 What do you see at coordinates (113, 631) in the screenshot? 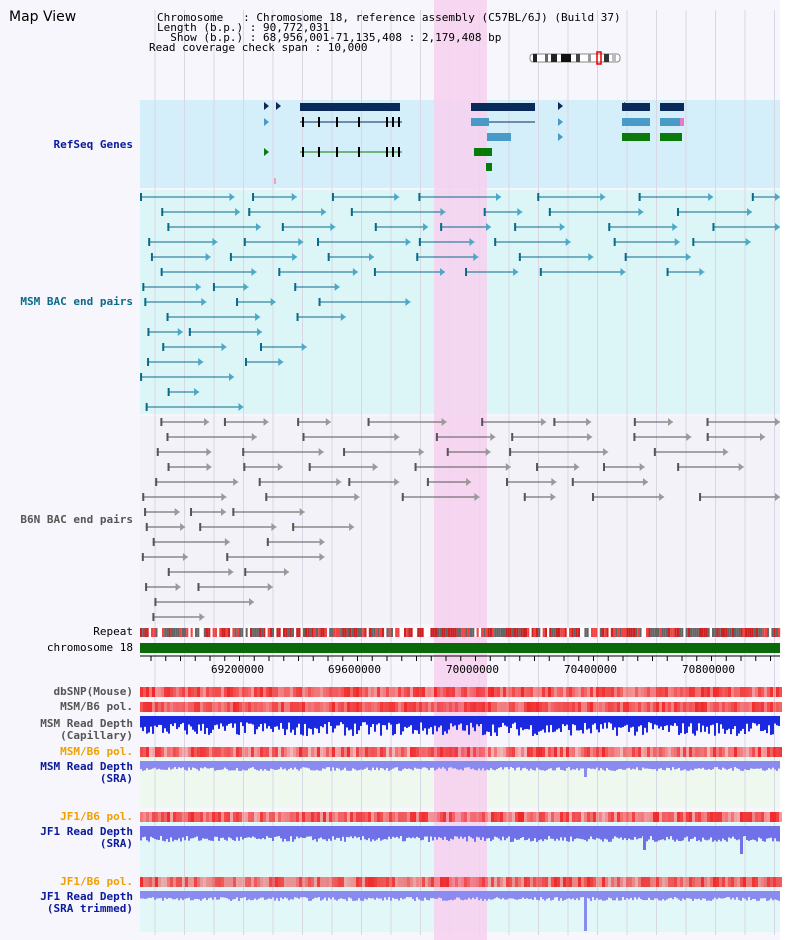
I see `track-label-repeat: Repeat` at bounding box center [113, 631].